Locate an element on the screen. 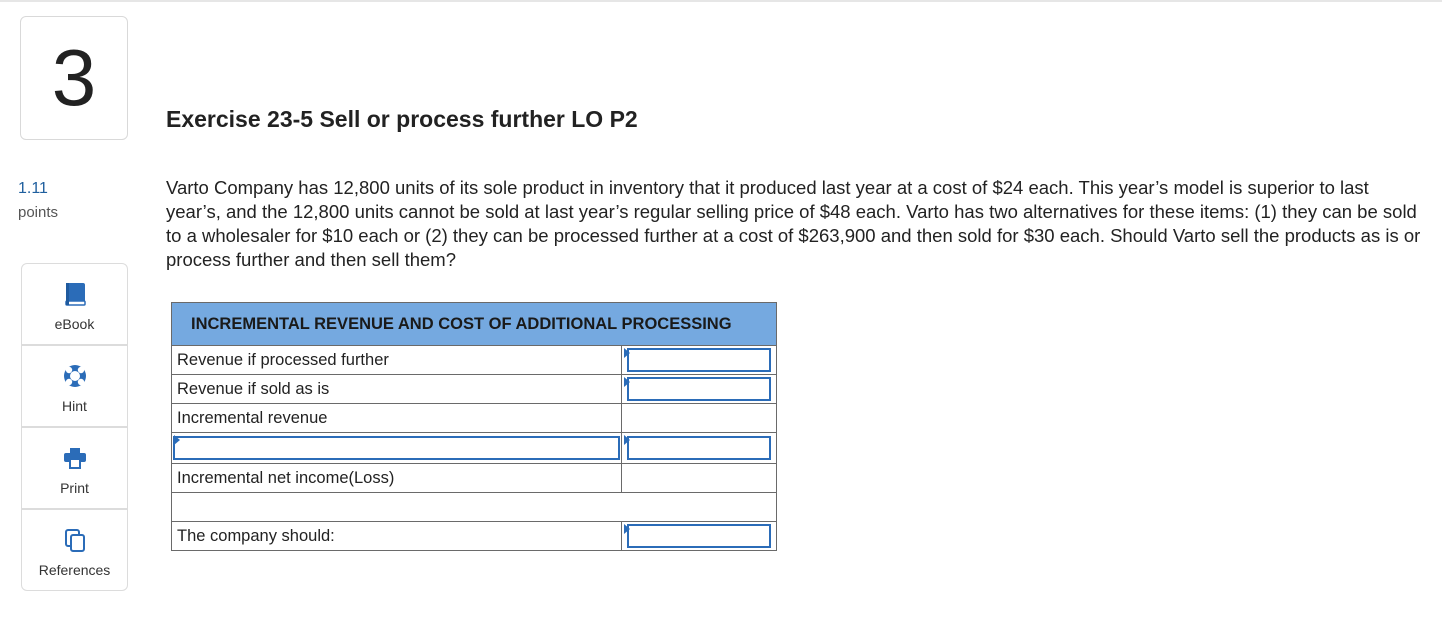  table-row-blank is located at coordinates (474, 507).